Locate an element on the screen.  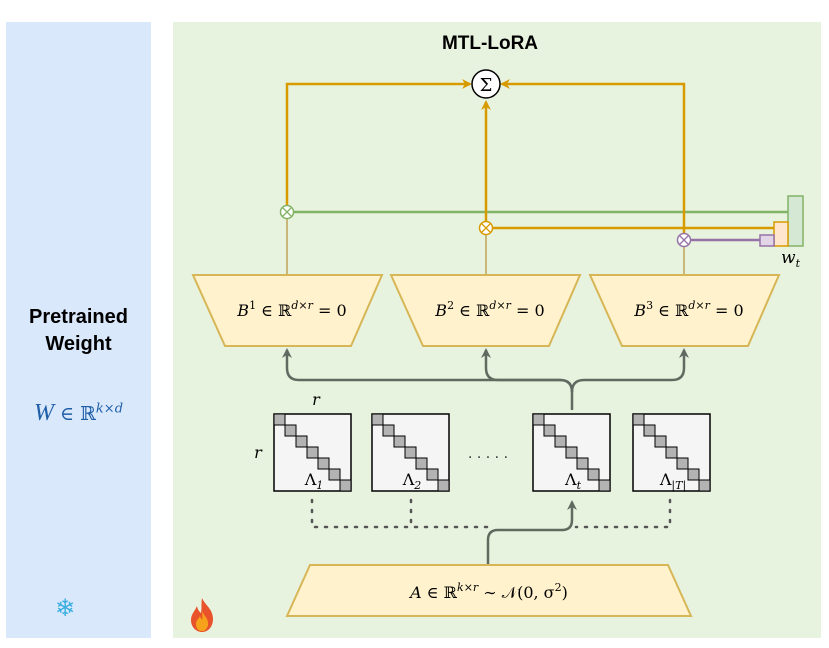
up-projection-b3: B3 ∈ ℝd×r = 0 is located at coordinates (684, 310).